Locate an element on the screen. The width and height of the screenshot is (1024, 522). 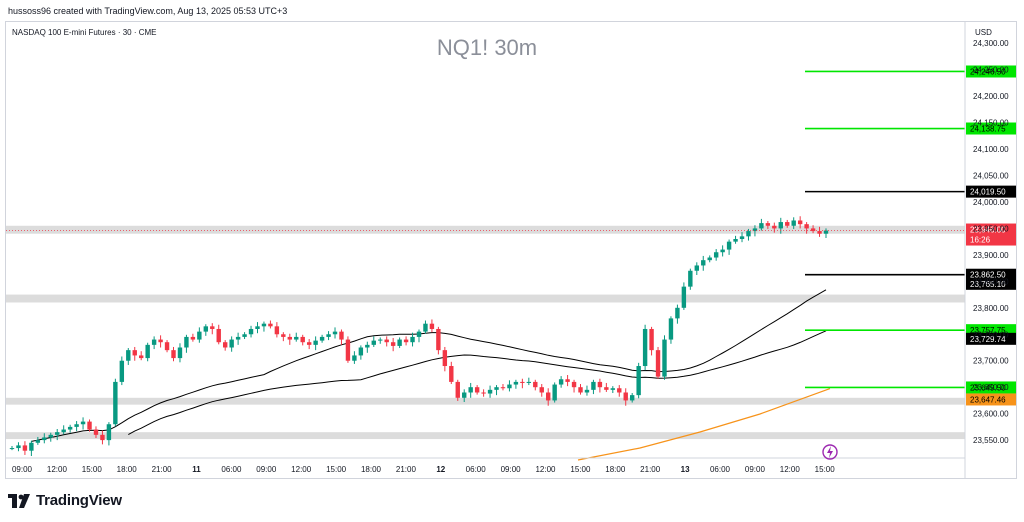
price-tick-label: 24,100.00 is located at coordinates (991, 149).